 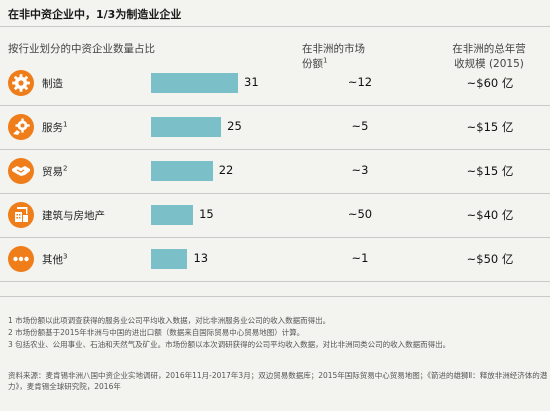 I want to click on bar-value-label: 22, so click(x=226, y=170).